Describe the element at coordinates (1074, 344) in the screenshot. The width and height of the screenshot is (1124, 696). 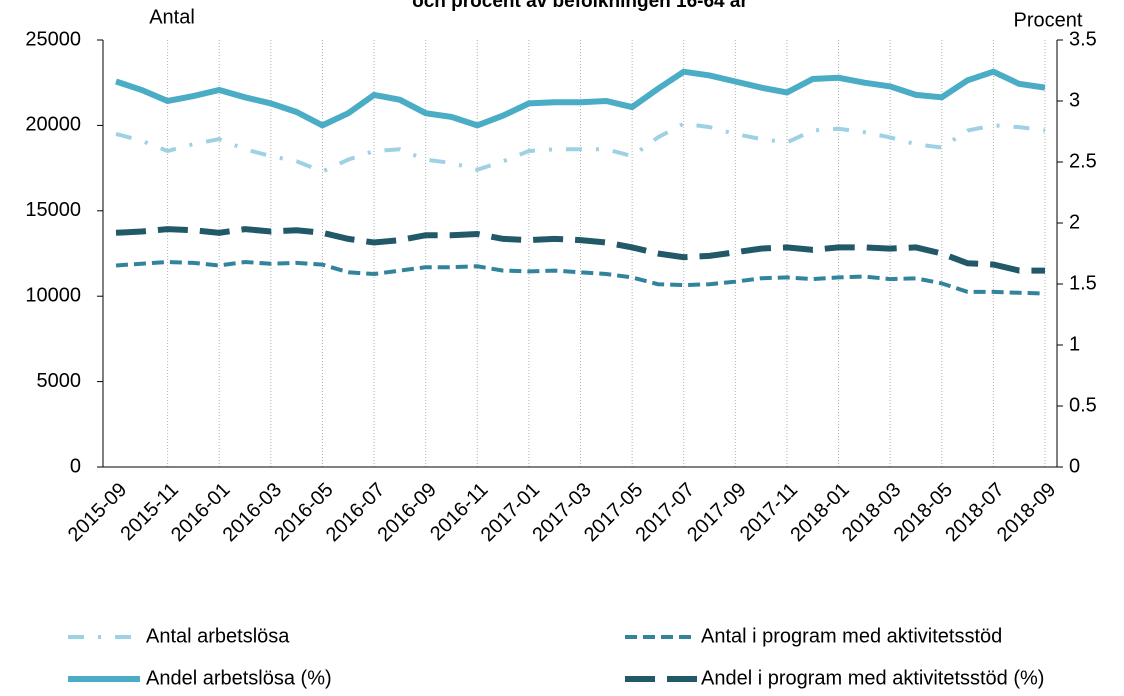
I see `y2-tick-label: 1` at that location.